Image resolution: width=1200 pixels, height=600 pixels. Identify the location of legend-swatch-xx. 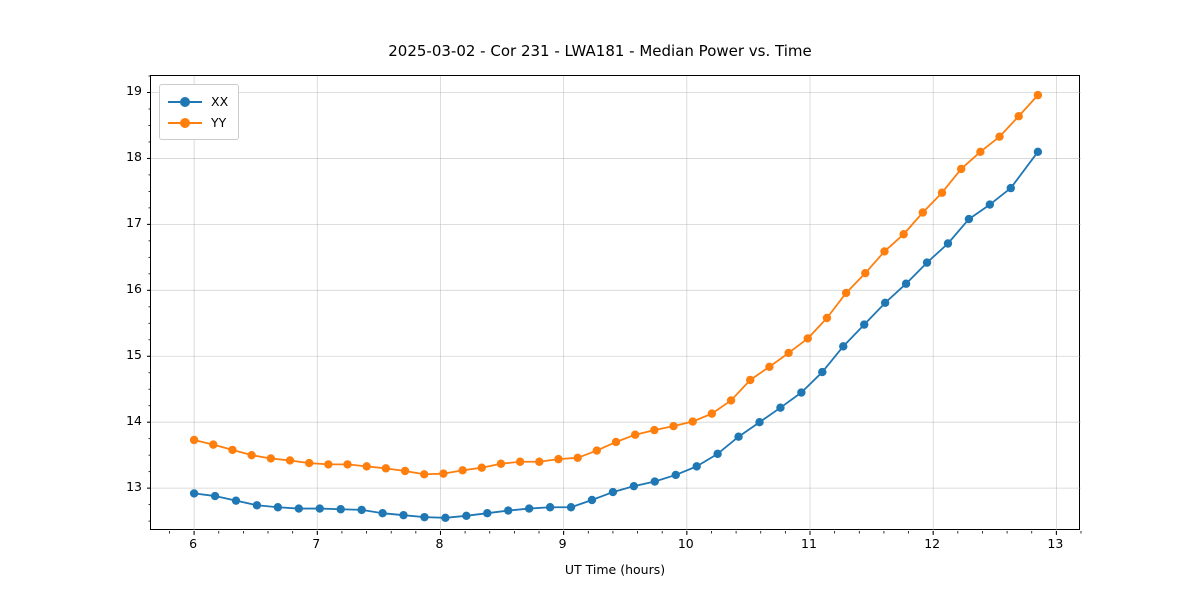
(185, 102).